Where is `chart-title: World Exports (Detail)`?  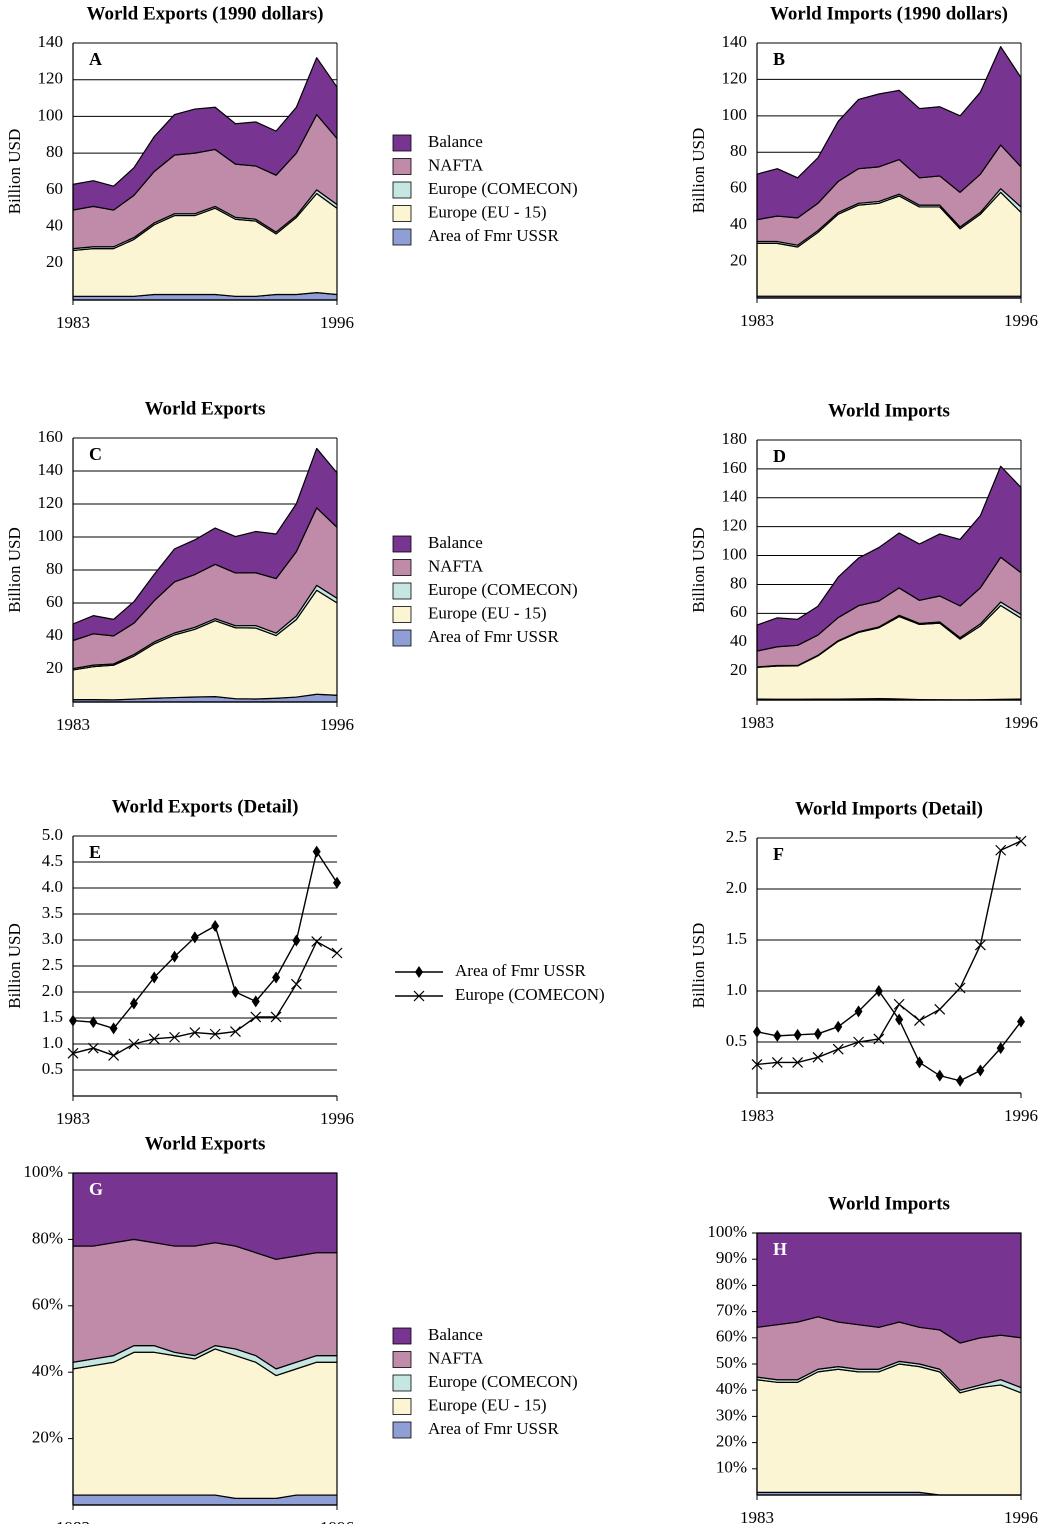 chart-title: World Exports (Detail) is located at coordinates (205, 806).